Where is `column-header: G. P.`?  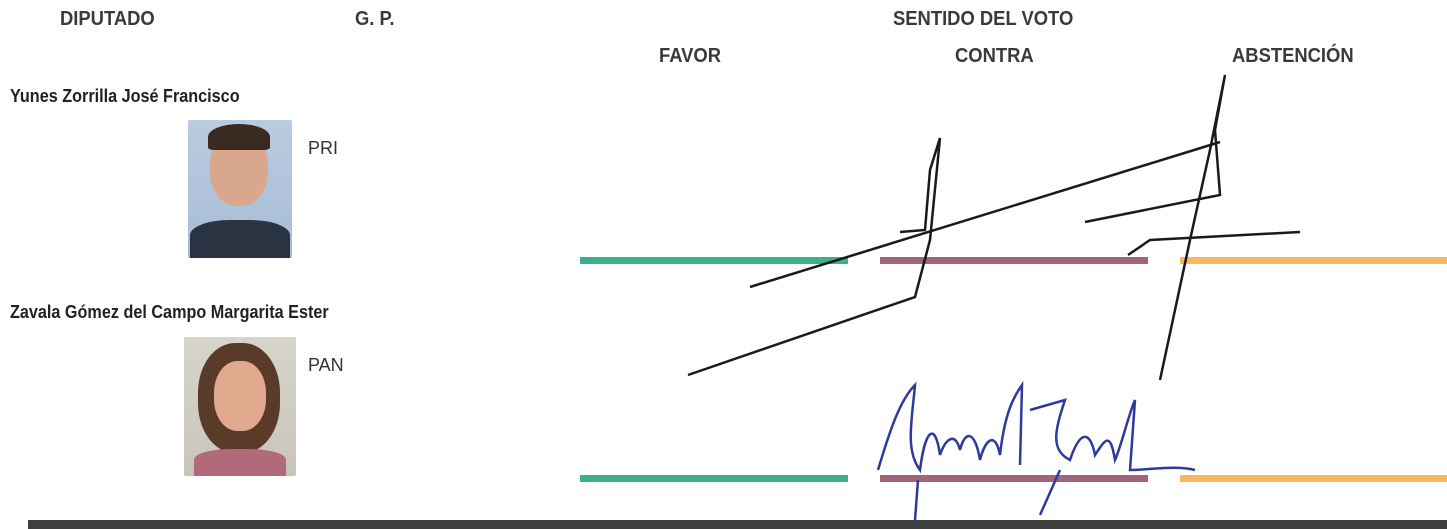 column-header: G. P. is located at coordinates (375, 19).